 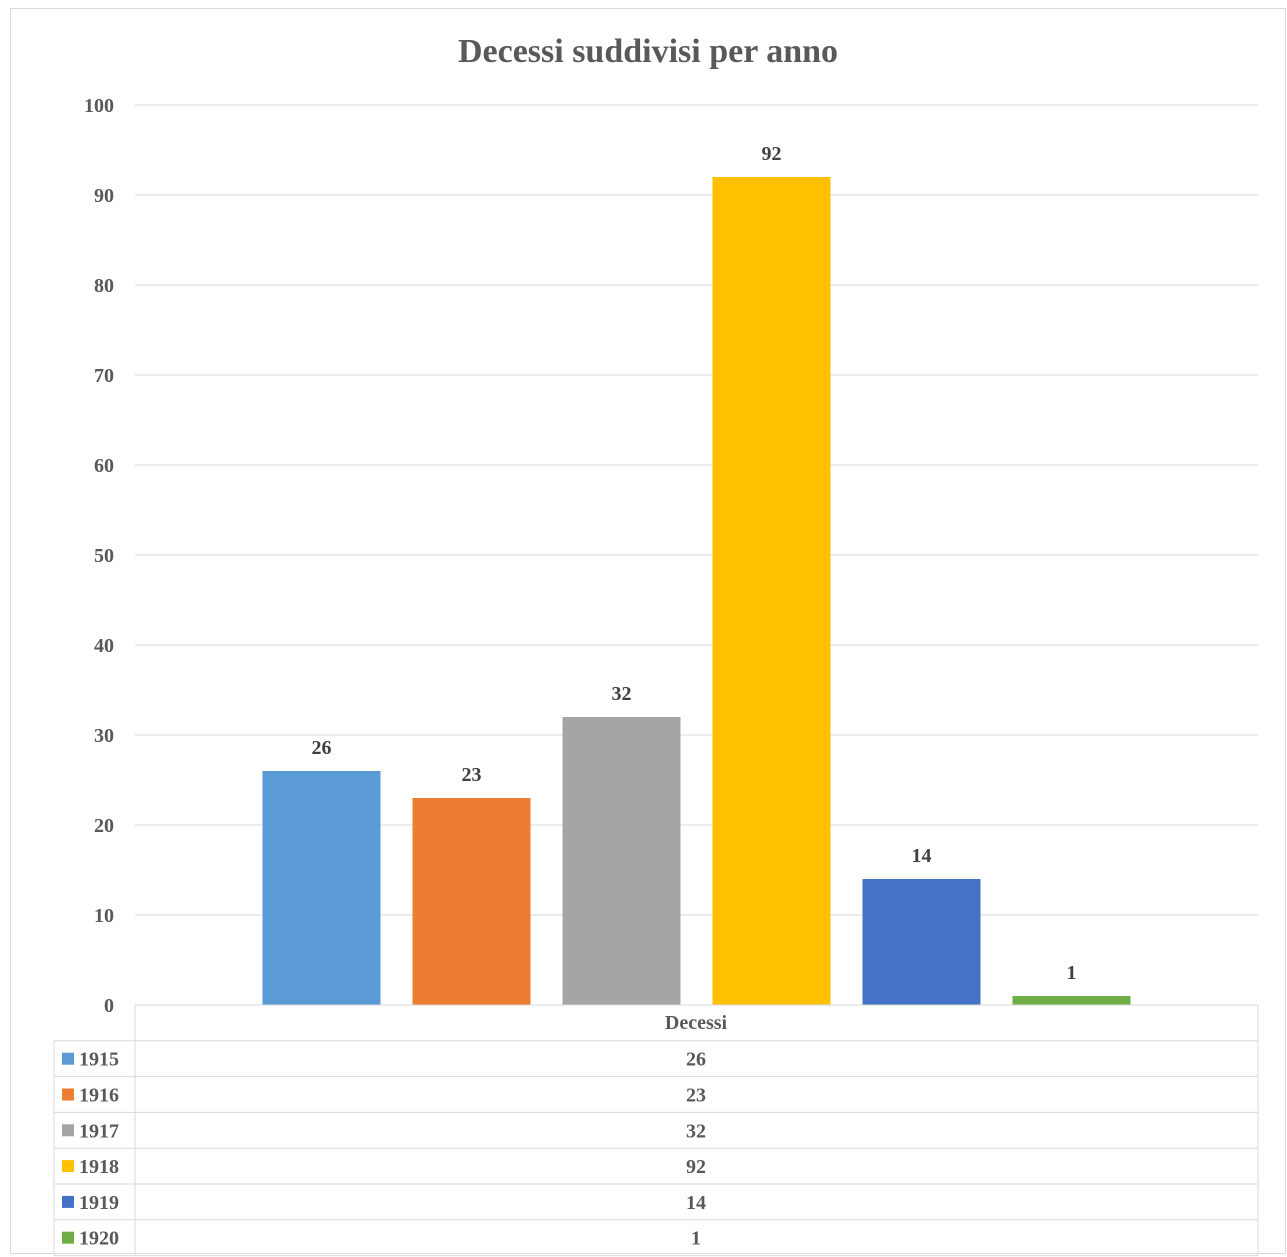 What do you see at coordinates (622, 694) in the screenshot?
I see `data-label-1917: 32` at bounding box center [622, 694].